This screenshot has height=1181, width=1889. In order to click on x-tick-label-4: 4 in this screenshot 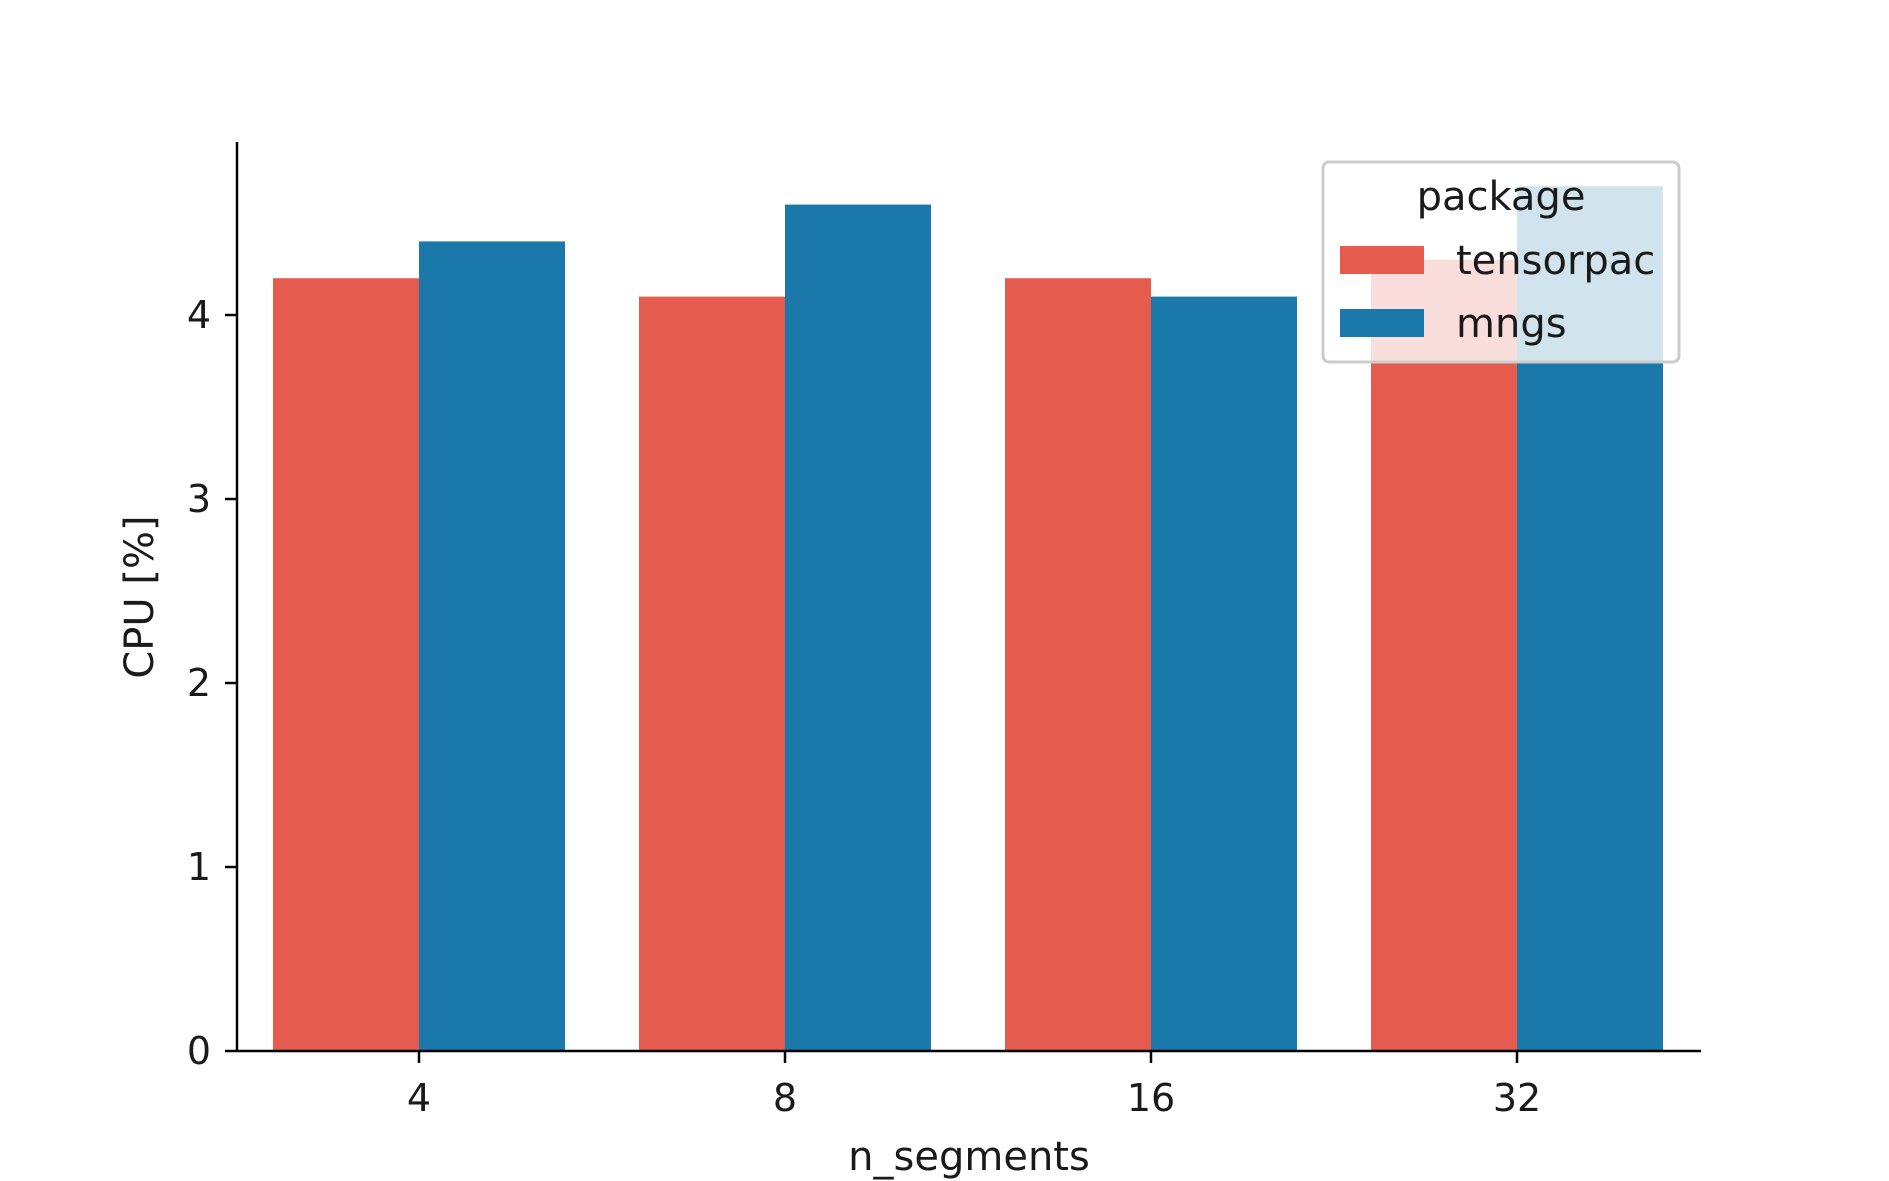, I will do `click(419, 1098)`.